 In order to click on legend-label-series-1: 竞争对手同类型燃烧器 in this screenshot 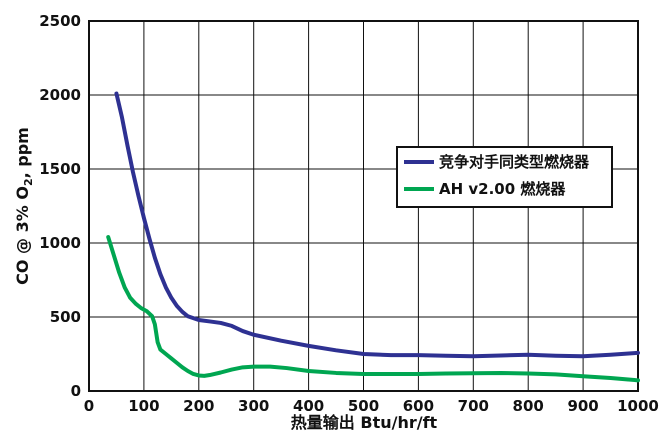, I will do `click(514, 162)`.